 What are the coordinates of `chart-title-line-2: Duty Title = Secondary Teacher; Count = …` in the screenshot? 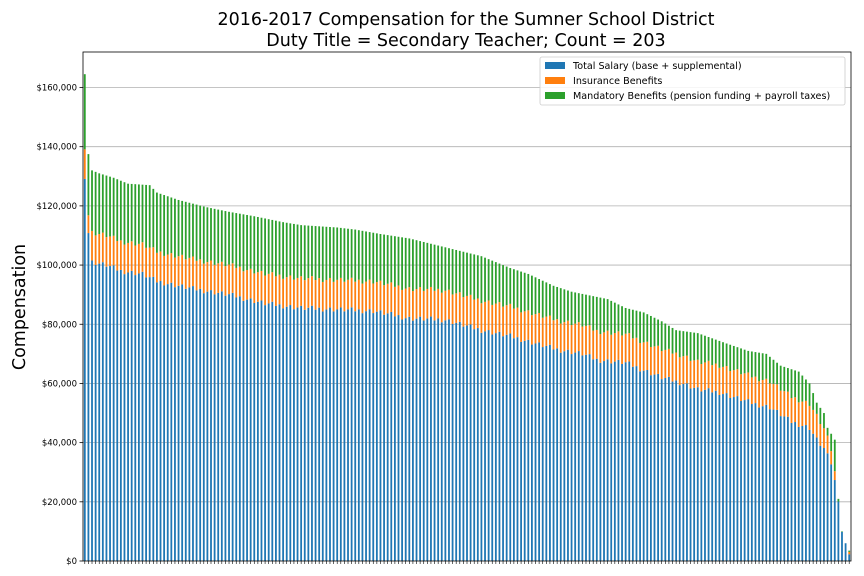 It's located at (465, 41).